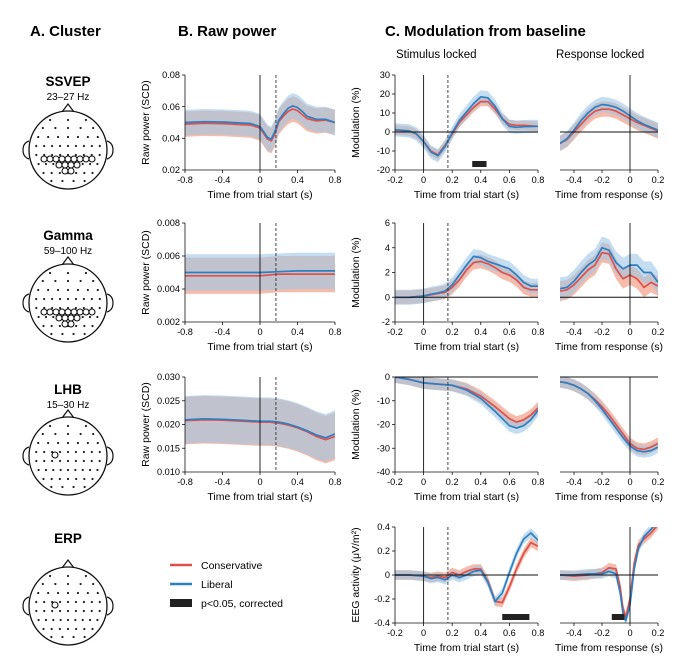 Image resolution: width=685 pixels, height=671 pixels. What do you see at coordinates (68, 235) in the screenshot?
I see `cluster-name-gamma: Gamma` at bounding box center [68, 235].